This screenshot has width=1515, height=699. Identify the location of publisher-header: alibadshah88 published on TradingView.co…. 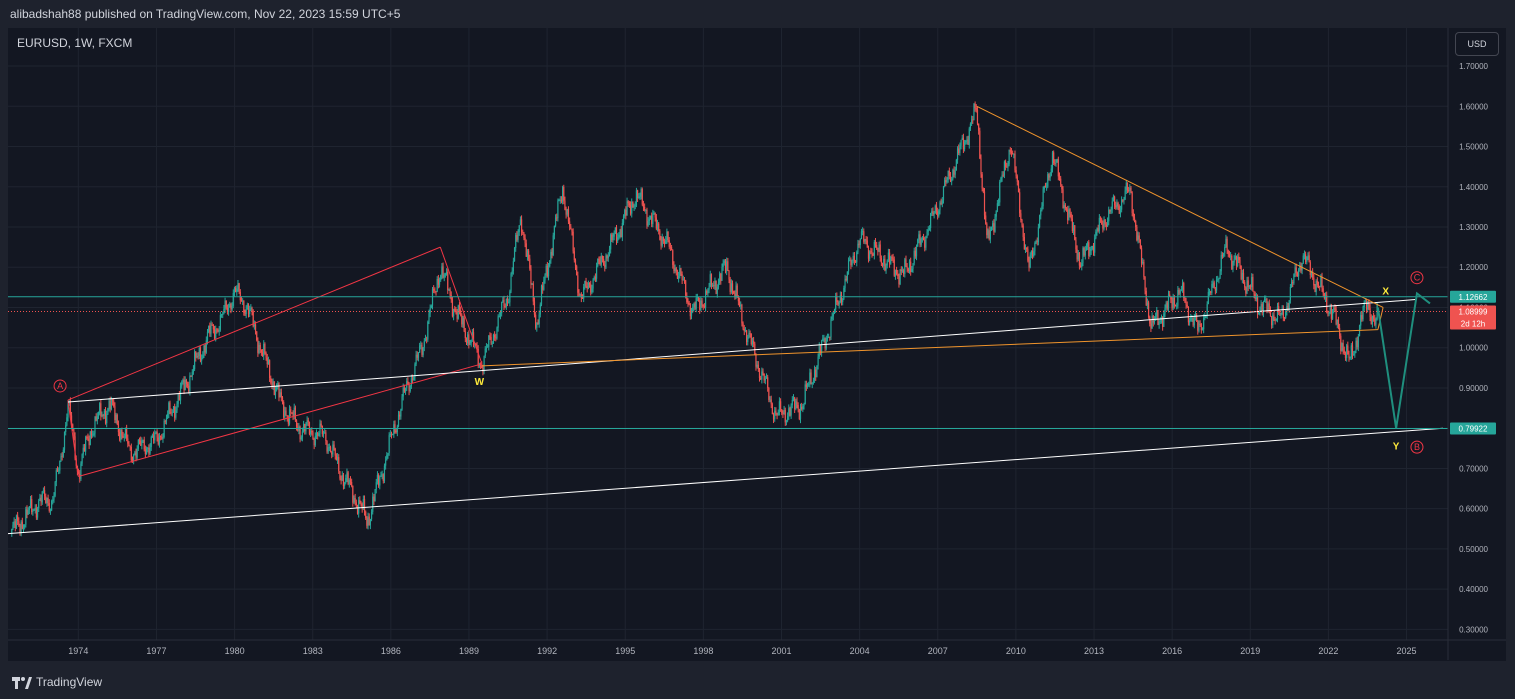
(757, 14).